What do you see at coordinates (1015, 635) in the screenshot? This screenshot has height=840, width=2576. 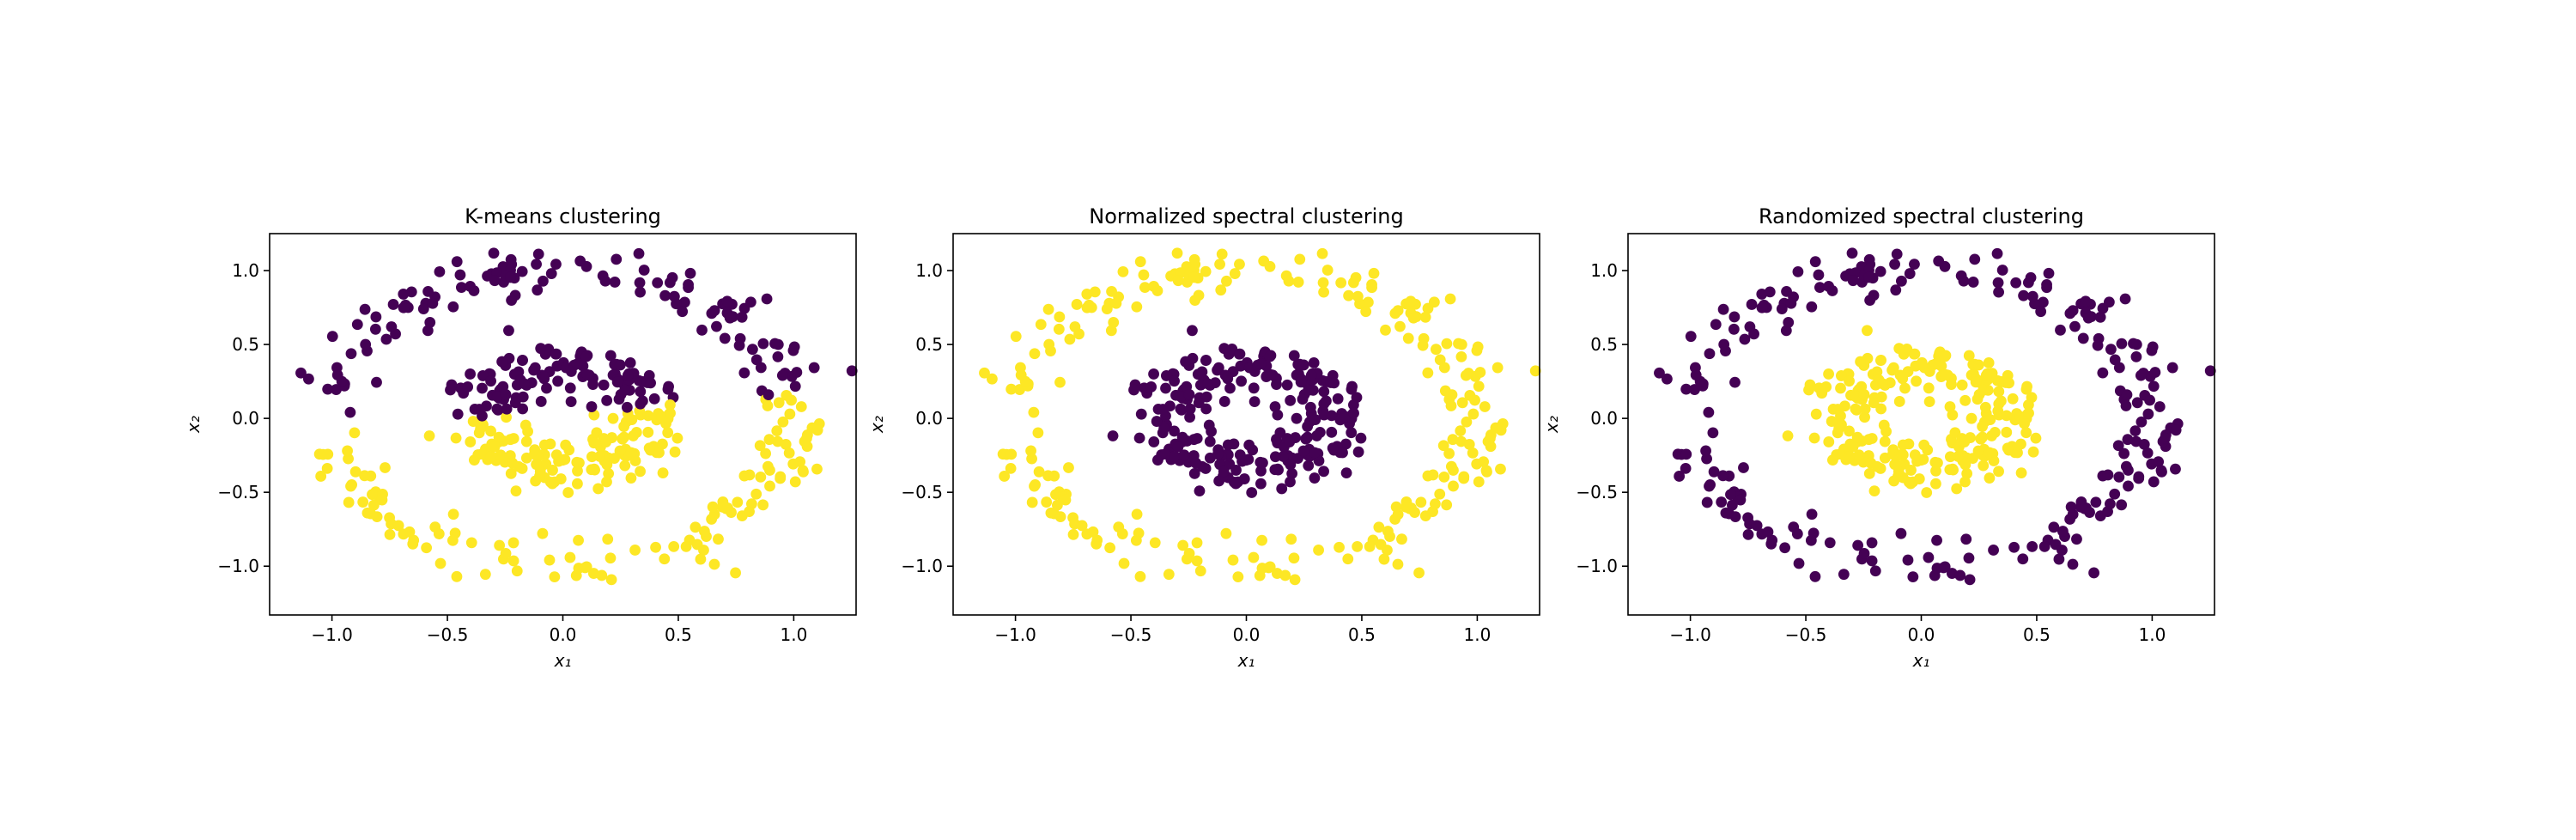 I see `x-tick-label: −1.0` at bounding box center [1015, 635].